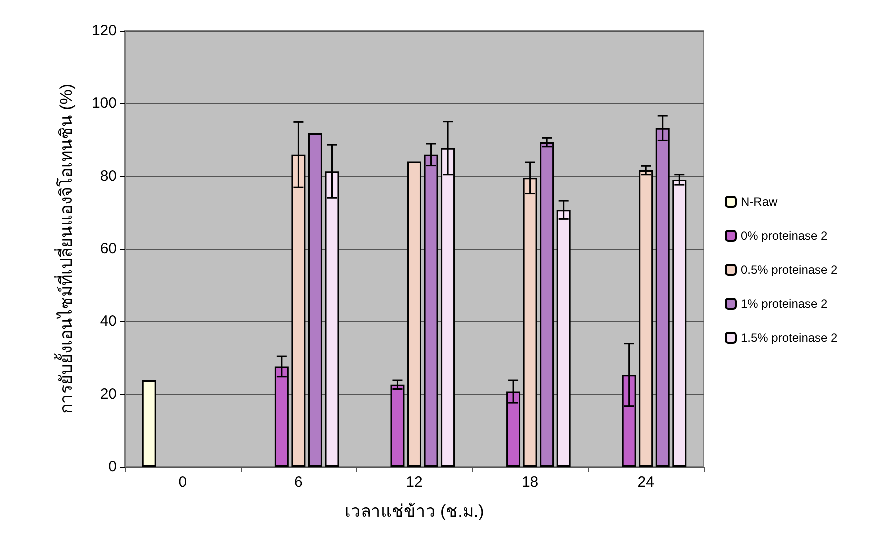  What do you see at coordinates (112, 467) in the screenshot?
I see `y-tick-label: 0` at bounding box center [112, 467].